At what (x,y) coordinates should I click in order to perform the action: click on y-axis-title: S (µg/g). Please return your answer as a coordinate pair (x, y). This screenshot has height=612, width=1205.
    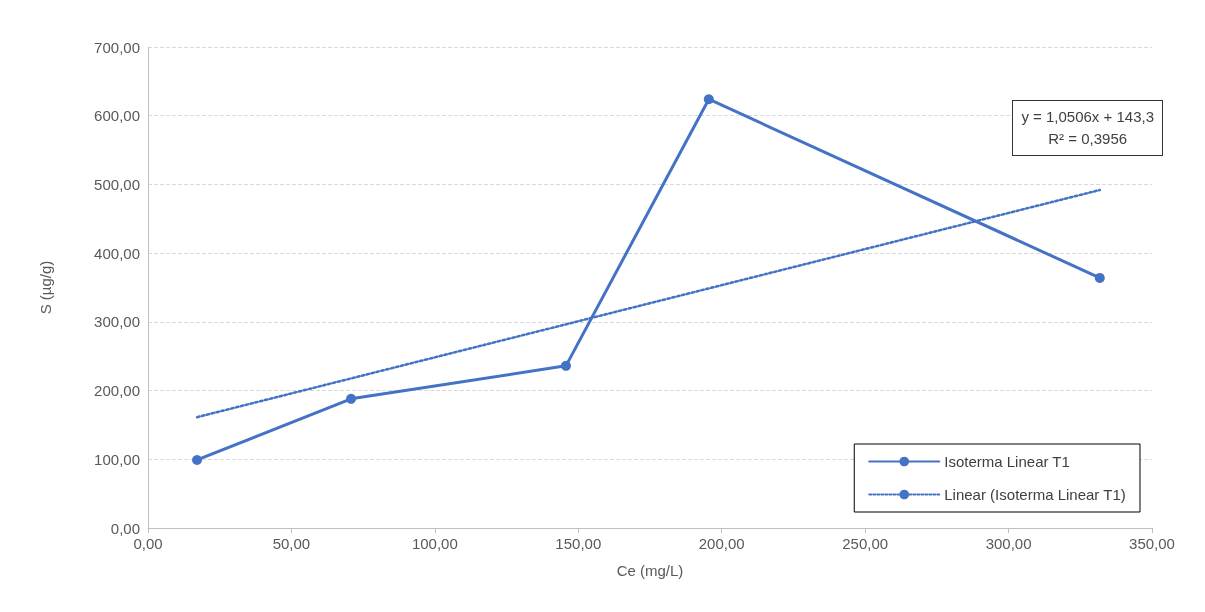
    Looking at the image, I should click on (45, 287).